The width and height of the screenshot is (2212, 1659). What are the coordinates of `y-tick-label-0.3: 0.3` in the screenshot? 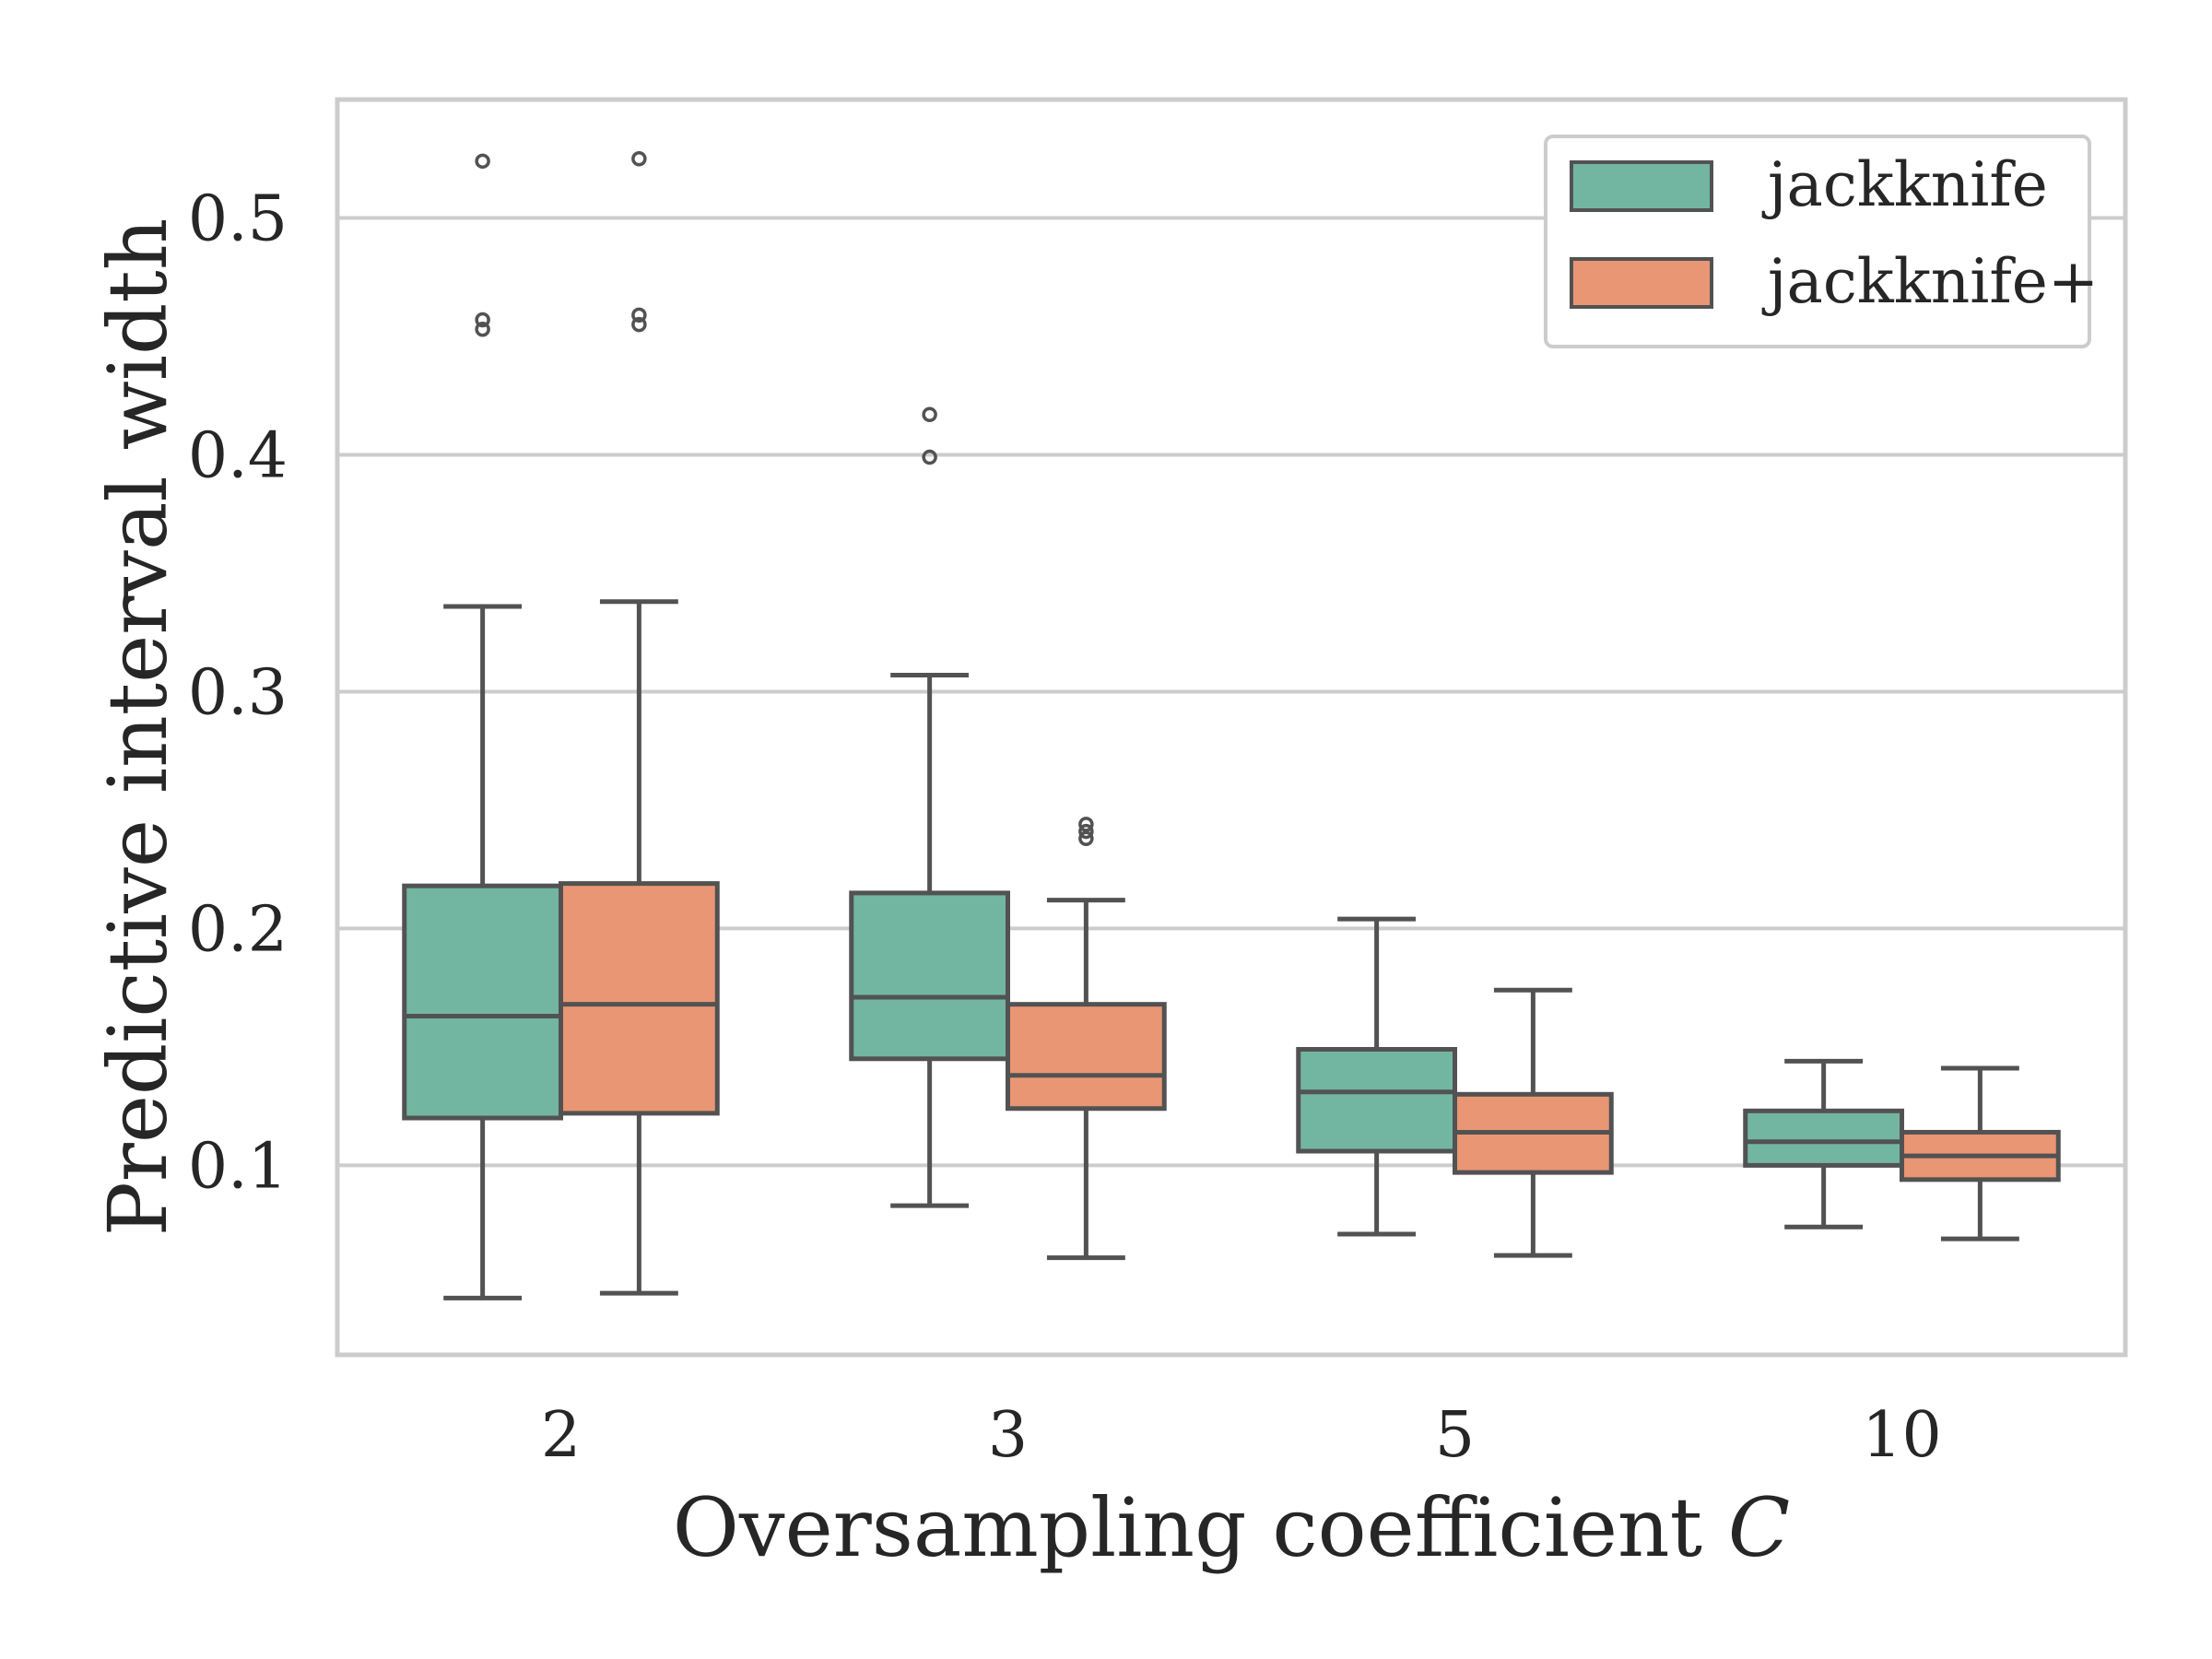 It's located at (238, 692).